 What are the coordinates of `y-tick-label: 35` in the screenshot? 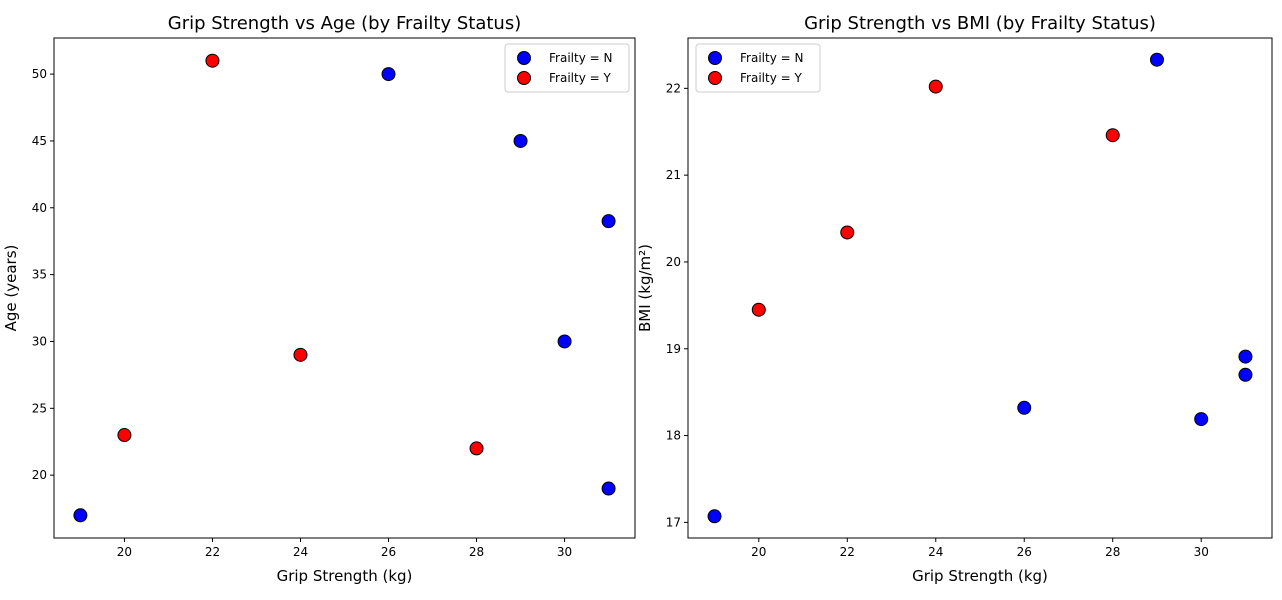 It's located at (39, 275).